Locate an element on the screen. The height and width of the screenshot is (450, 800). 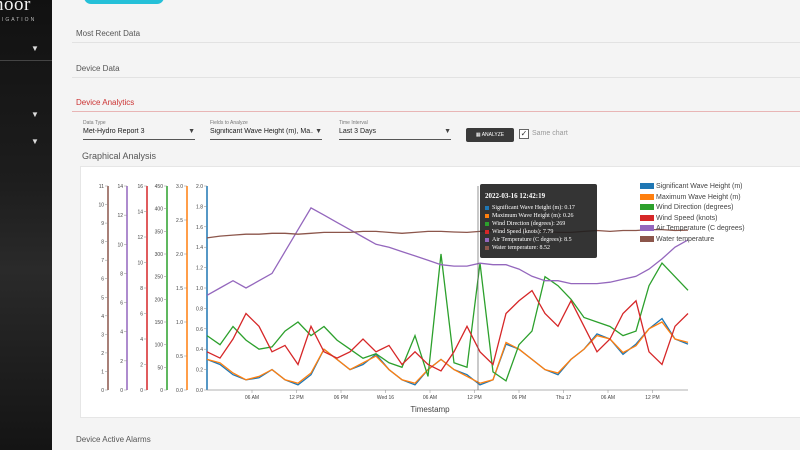
y-tick-label: 0 is located at coordinates (102, 391).